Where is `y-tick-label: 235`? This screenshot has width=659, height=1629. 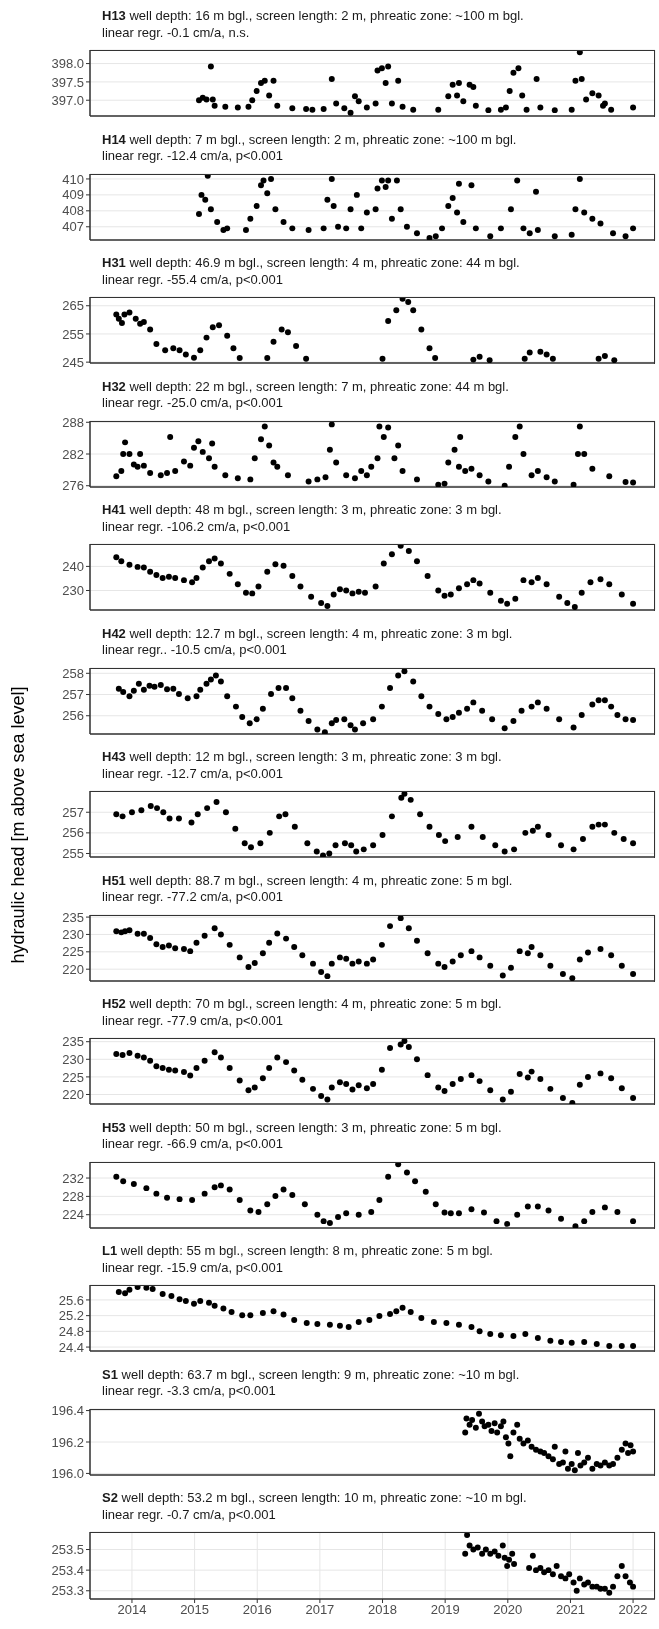
y-tick-label: 235 is located at coordinates (73, 917).